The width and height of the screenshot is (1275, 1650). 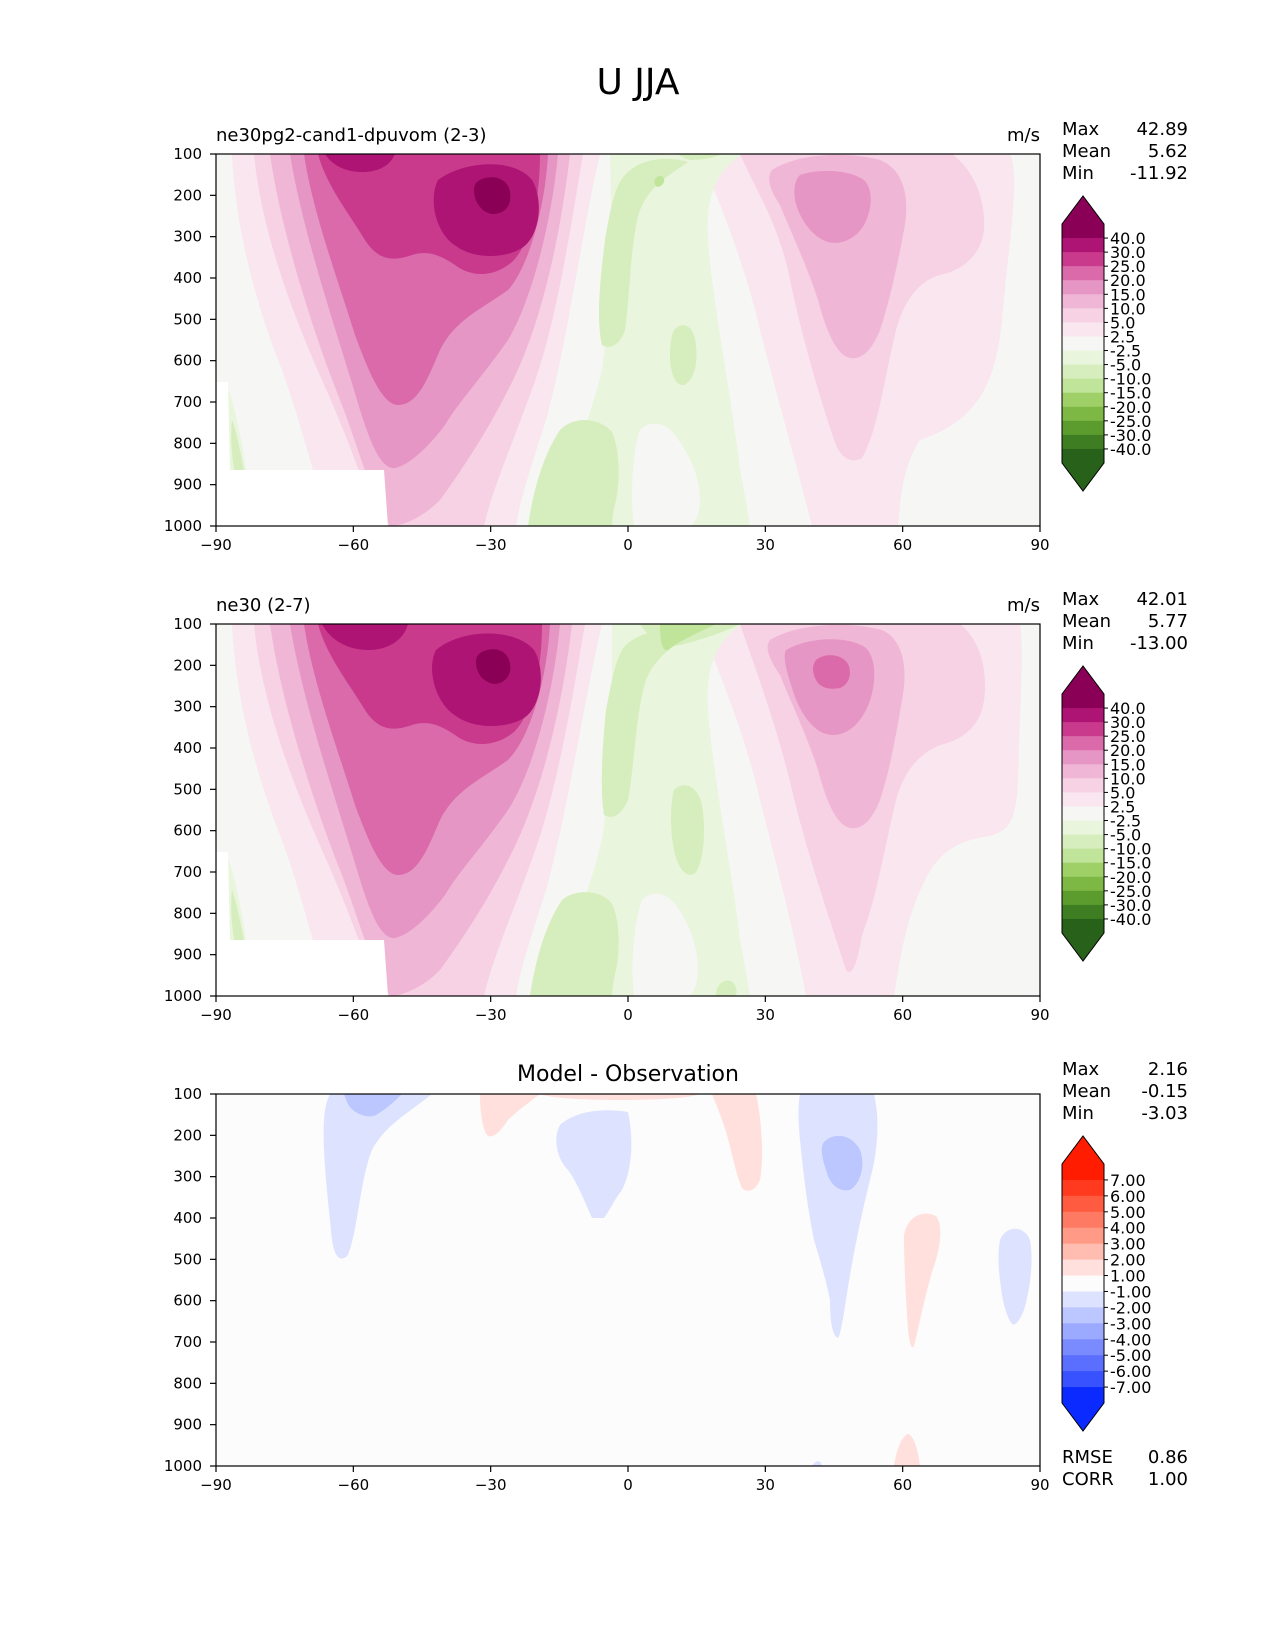 I want to click on colorbar-tick-label: 25.0, so click(x=1128, y=736).